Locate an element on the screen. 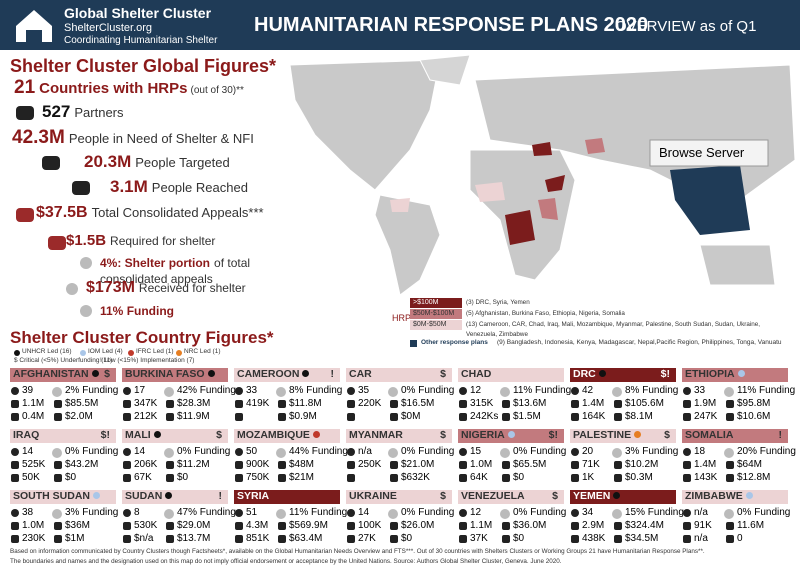 This screenshot has height=569, width=800. card-header: MALI $ is located at coordinates (175, 436).